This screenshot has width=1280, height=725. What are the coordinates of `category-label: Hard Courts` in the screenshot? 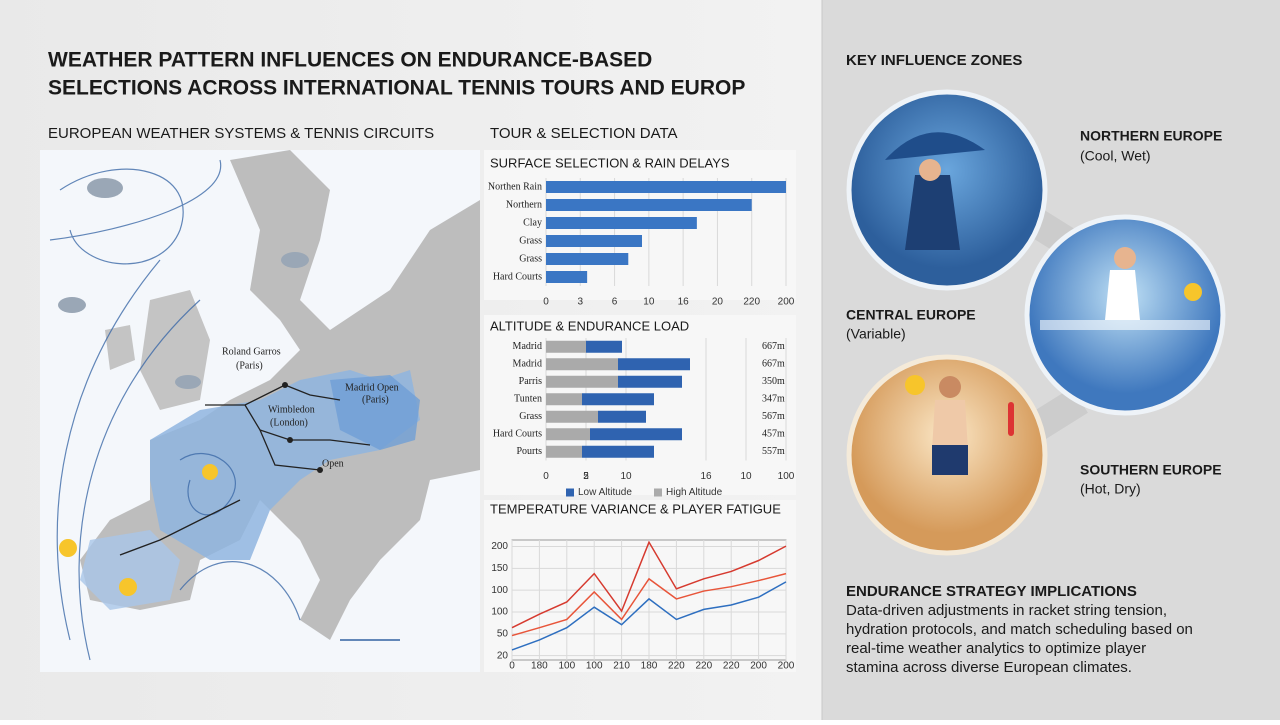 It's located at (517, 434).